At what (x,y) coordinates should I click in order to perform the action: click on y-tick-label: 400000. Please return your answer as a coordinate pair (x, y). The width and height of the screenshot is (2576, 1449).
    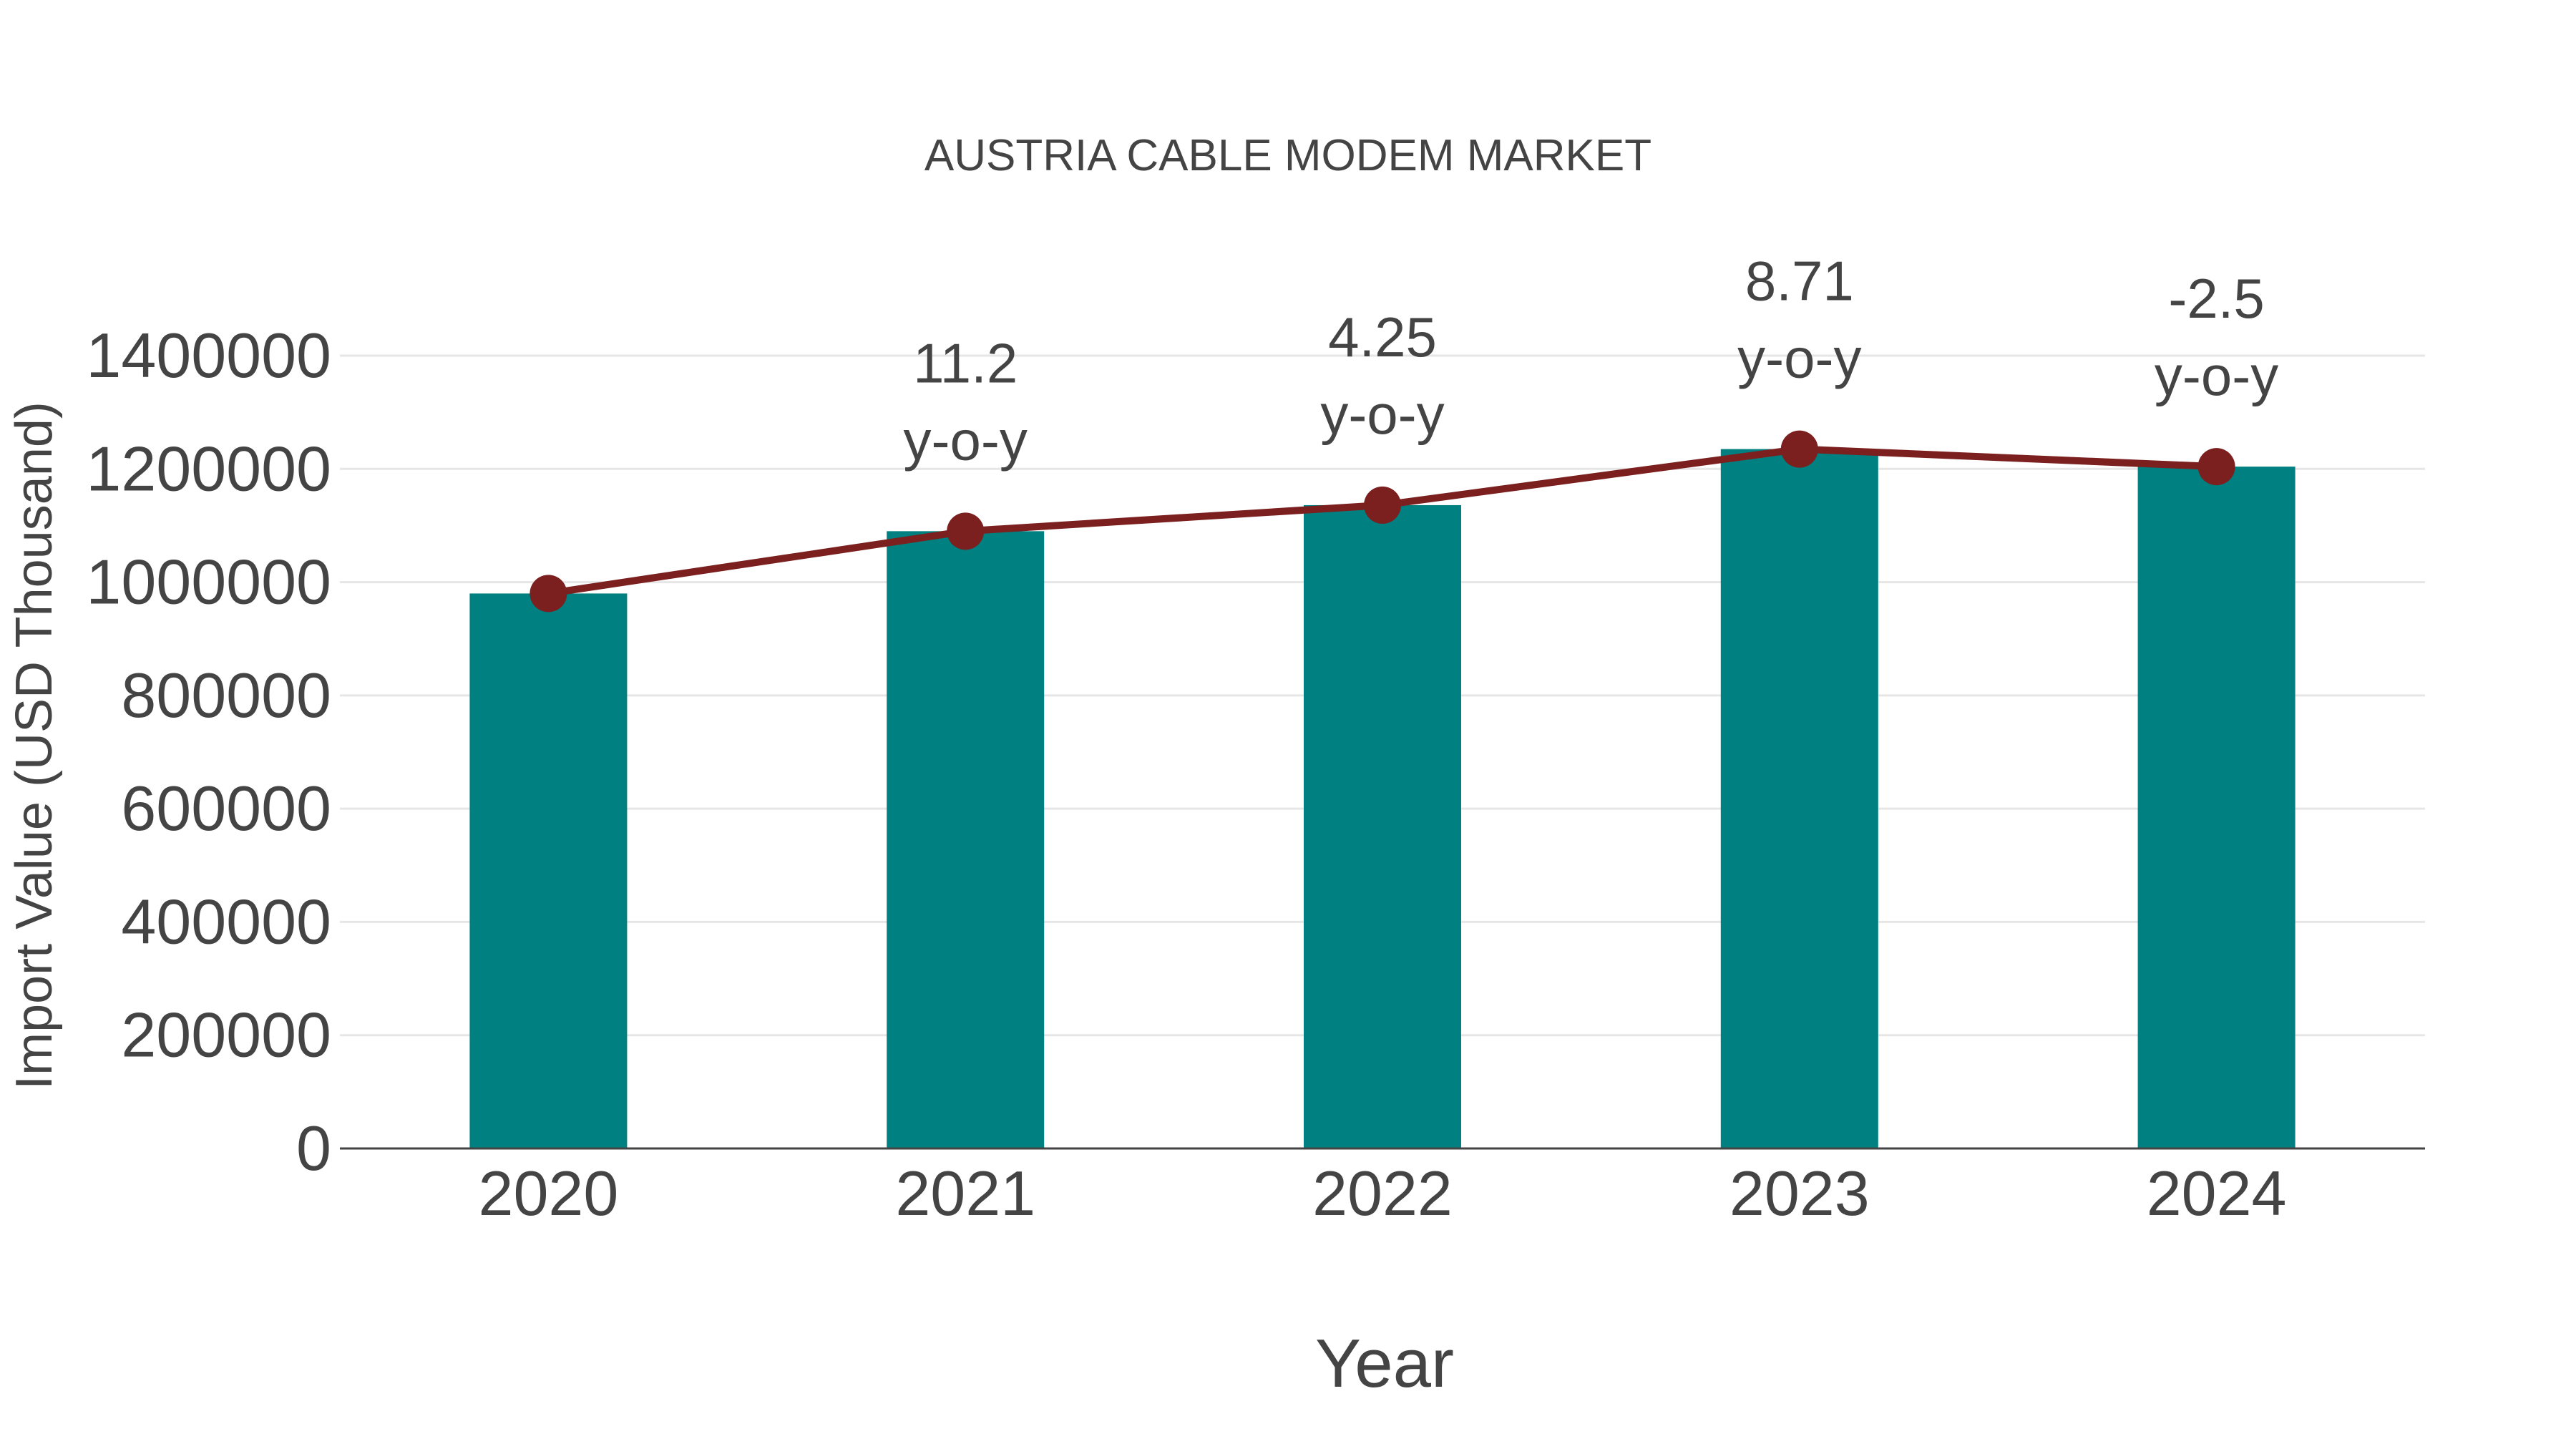
    Looking at the image, I should click on (226, 921).